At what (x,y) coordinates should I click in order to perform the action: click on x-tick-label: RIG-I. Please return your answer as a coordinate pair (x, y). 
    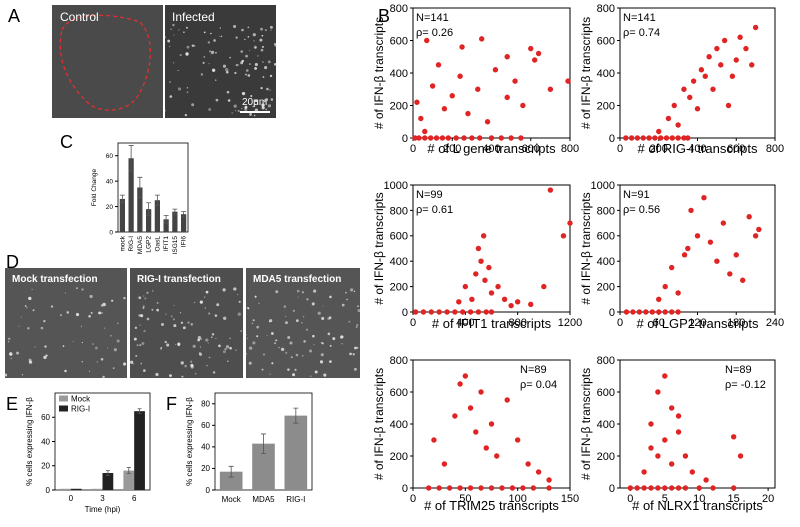
    Looking at the image, I should click on (131, 244).